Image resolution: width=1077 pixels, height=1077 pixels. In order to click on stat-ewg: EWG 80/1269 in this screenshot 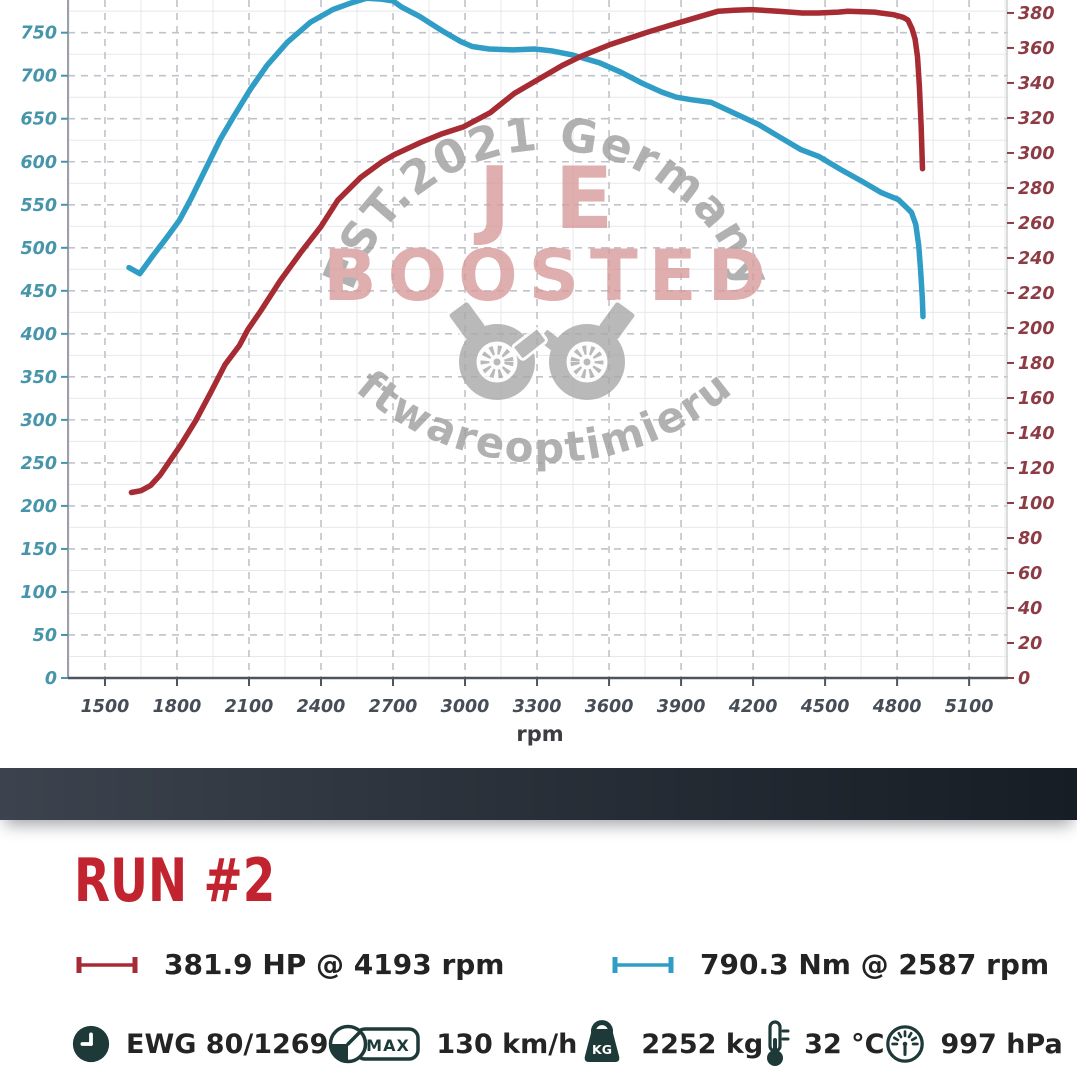, I will do `click(199, 1044)`.